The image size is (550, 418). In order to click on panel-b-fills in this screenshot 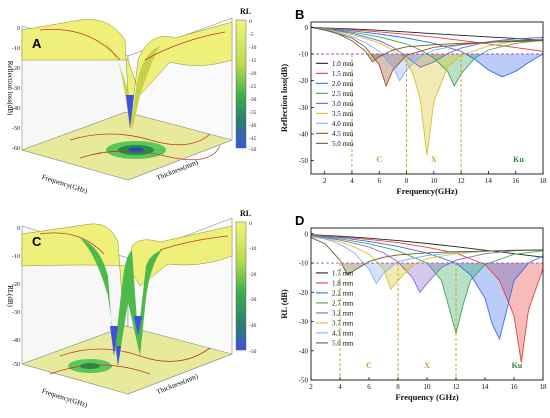, I will do `click(455, 105)`.